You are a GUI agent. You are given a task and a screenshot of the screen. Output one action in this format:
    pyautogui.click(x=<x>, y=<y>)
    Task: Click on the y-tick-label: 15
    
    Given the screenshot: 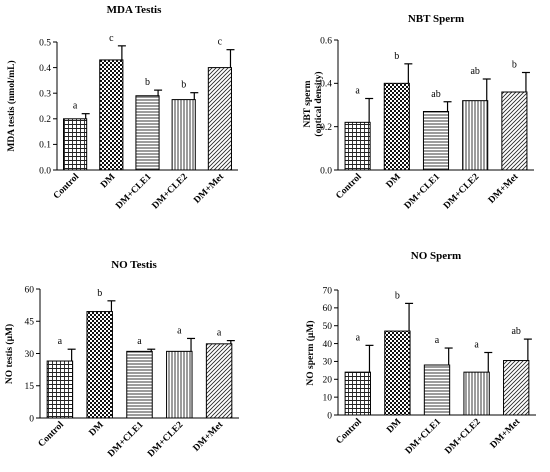 What is the action you would take?
    pyautogui.click(x=30, y=387)
    